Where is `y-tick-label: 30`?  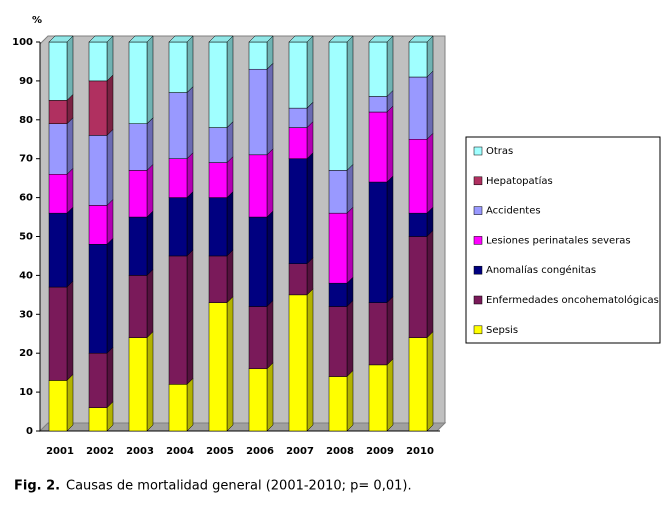
y-tick-label: 30 is located at coordinates (26, 314).